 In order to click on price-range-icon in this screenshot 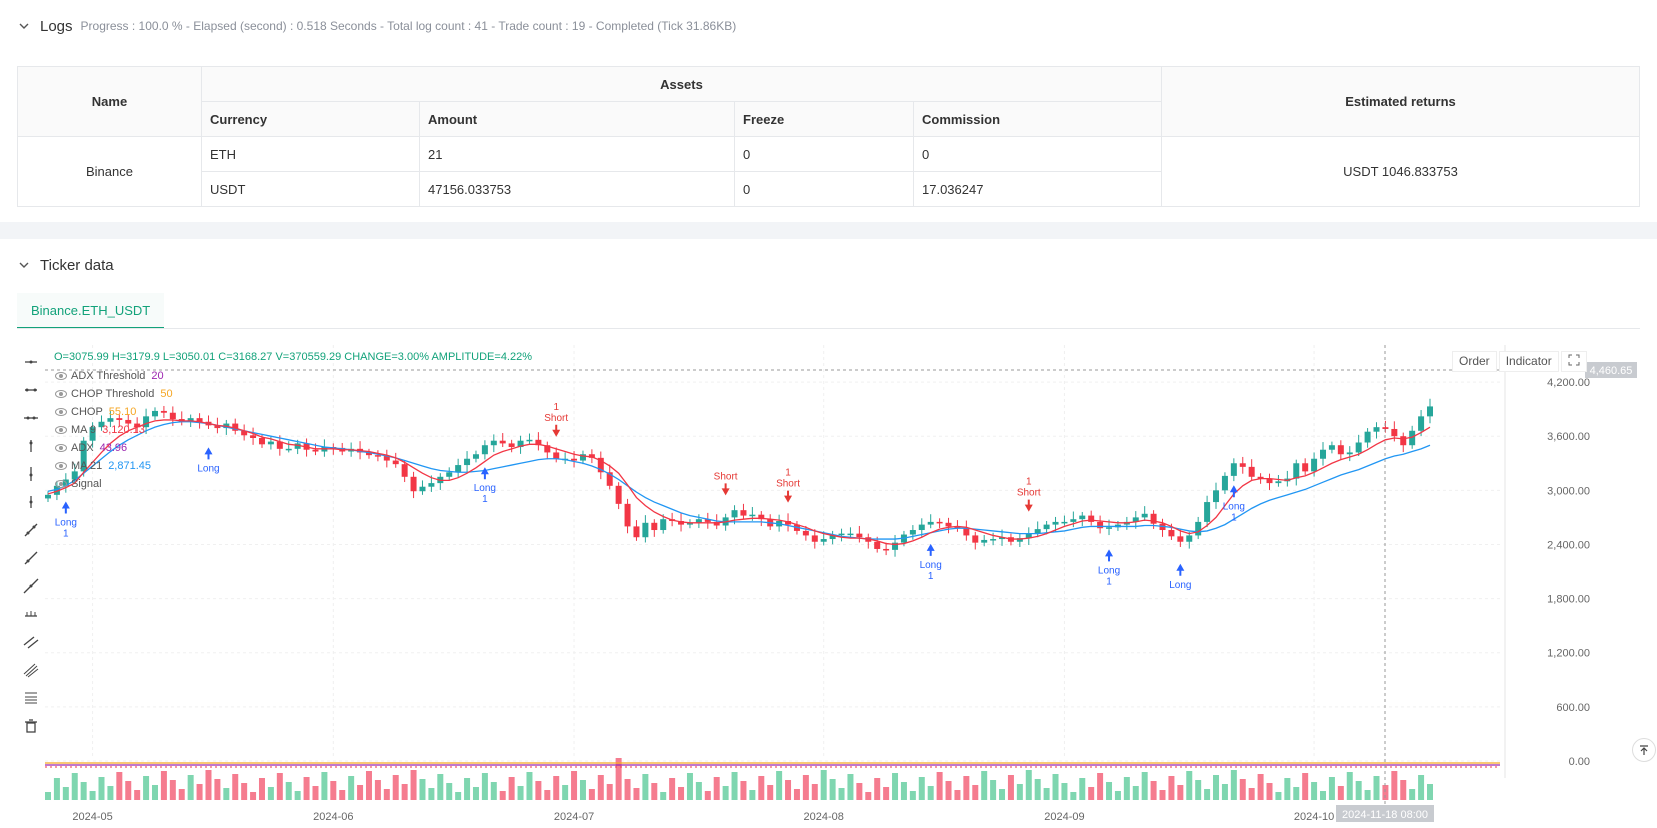, I will do `click(31, 614)`.